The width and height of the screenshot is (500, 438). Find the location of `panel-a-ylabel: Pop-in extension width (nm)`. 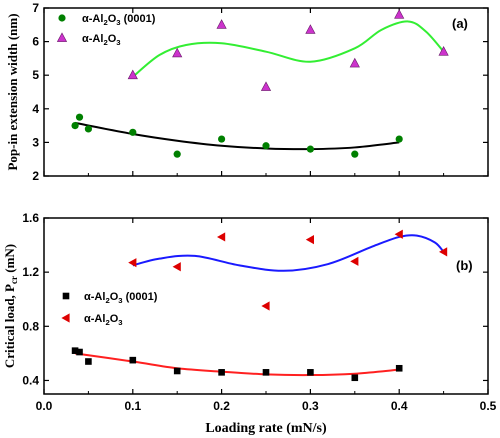

panel-a-ylabel: Pop-in extension width (nm) is located at coordinates (12, 91).